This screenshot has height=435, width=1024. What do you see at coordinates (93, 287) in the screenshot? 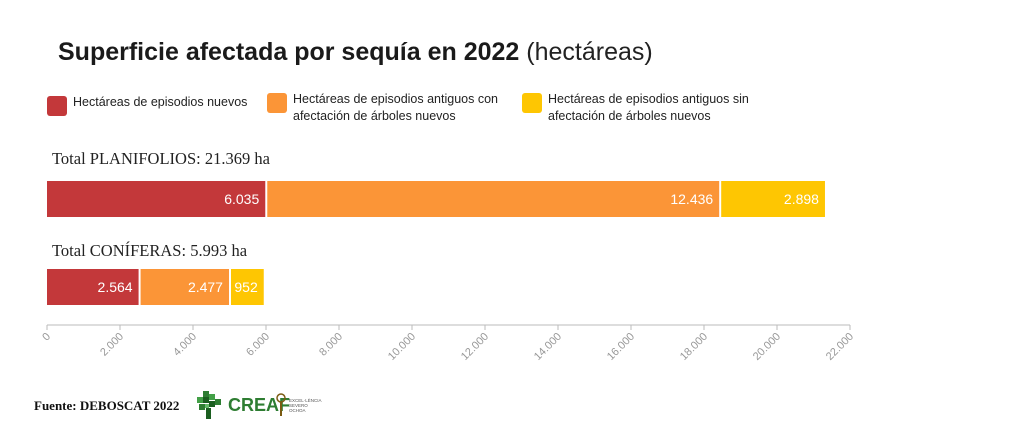
I see `bar-coníferas-series-0` at bounding box center [93, 287].